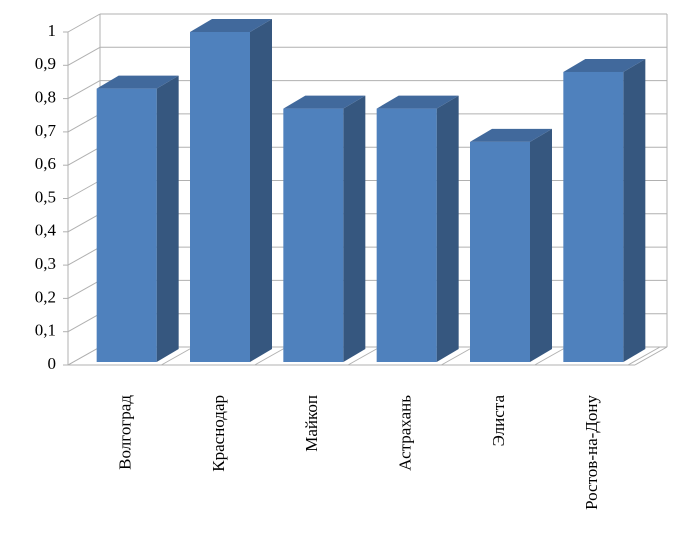 This screenshot has height=553, width=683. Describe the element at coordinates (125, 432) in the screenshot. I see `x-tick-label: Волгоград` at that location.